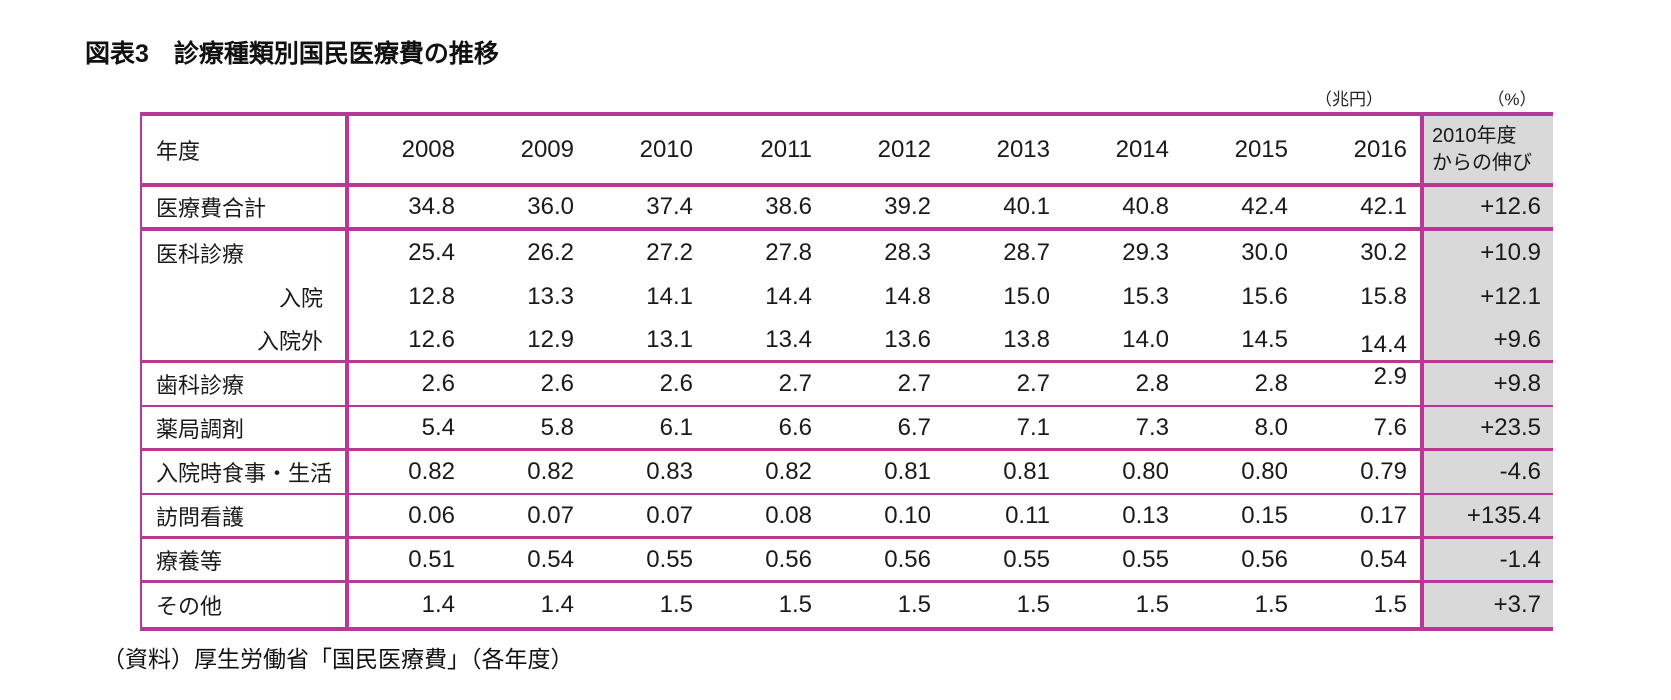  Describe the element at coordinates (1145, 206) in the screenshot. I see `value-cell: 40.8` at that location.